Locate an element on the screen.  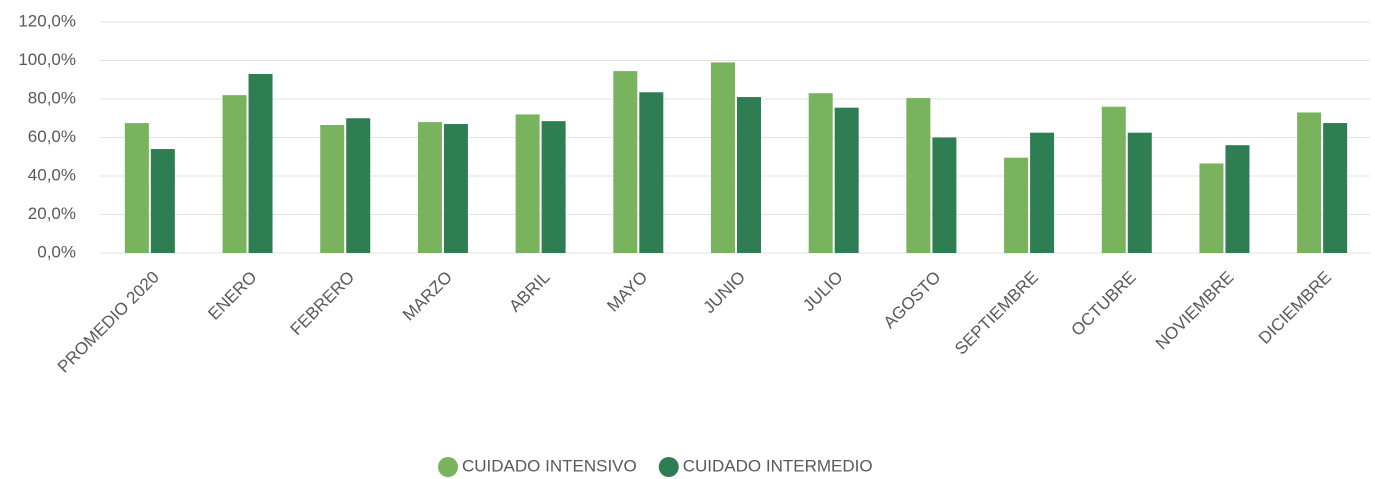
x-tick-label: FEBRERO is located at coordinates (323, 304).